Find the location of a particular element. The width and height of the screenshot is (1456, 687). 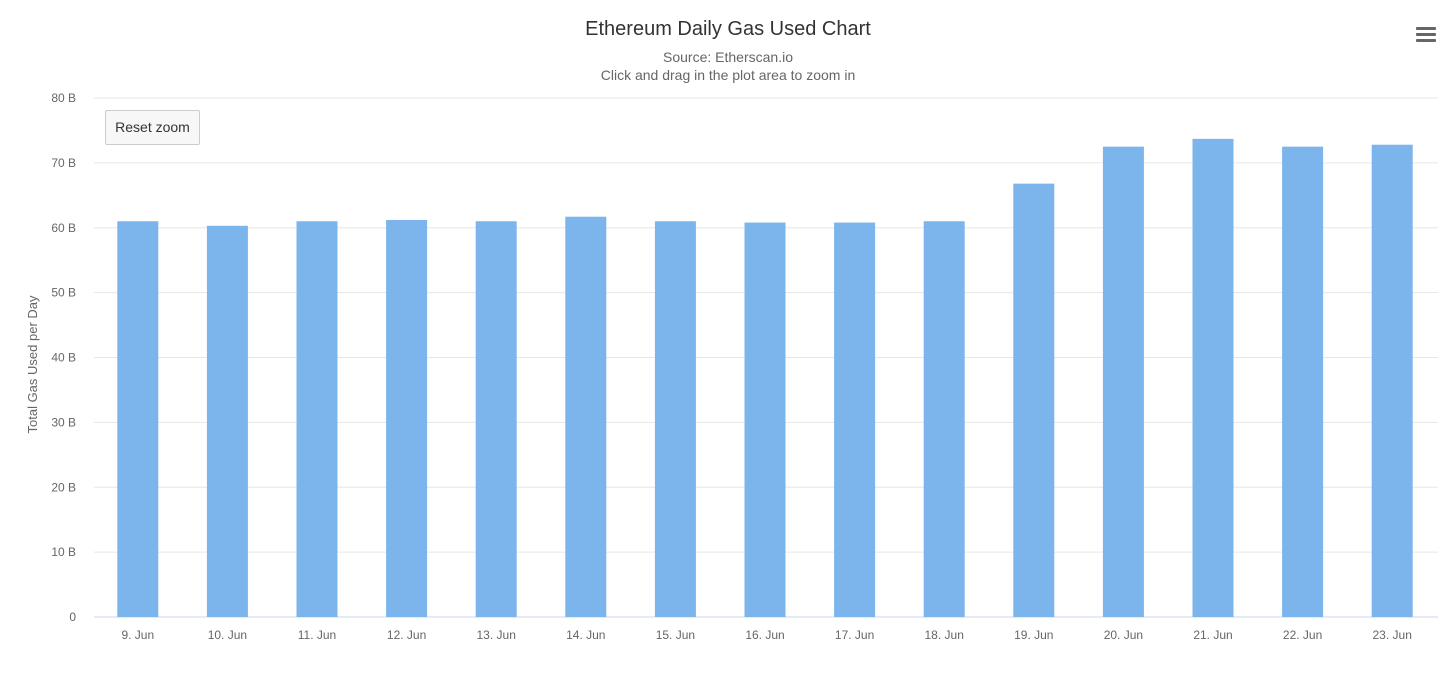

x-tick-label: 15. Jun is located at coordinates (675, 635).